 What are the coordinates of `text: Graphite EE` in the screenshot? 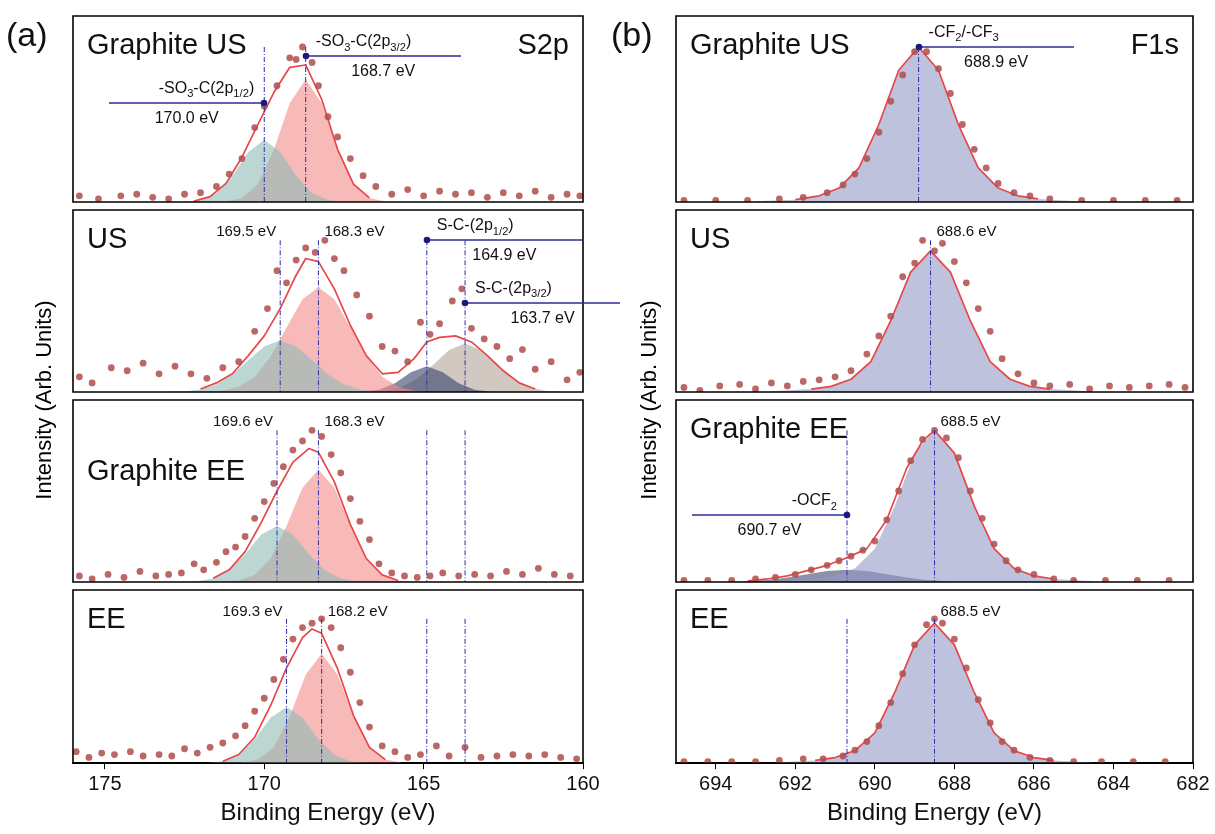 It's located at (166, 470).